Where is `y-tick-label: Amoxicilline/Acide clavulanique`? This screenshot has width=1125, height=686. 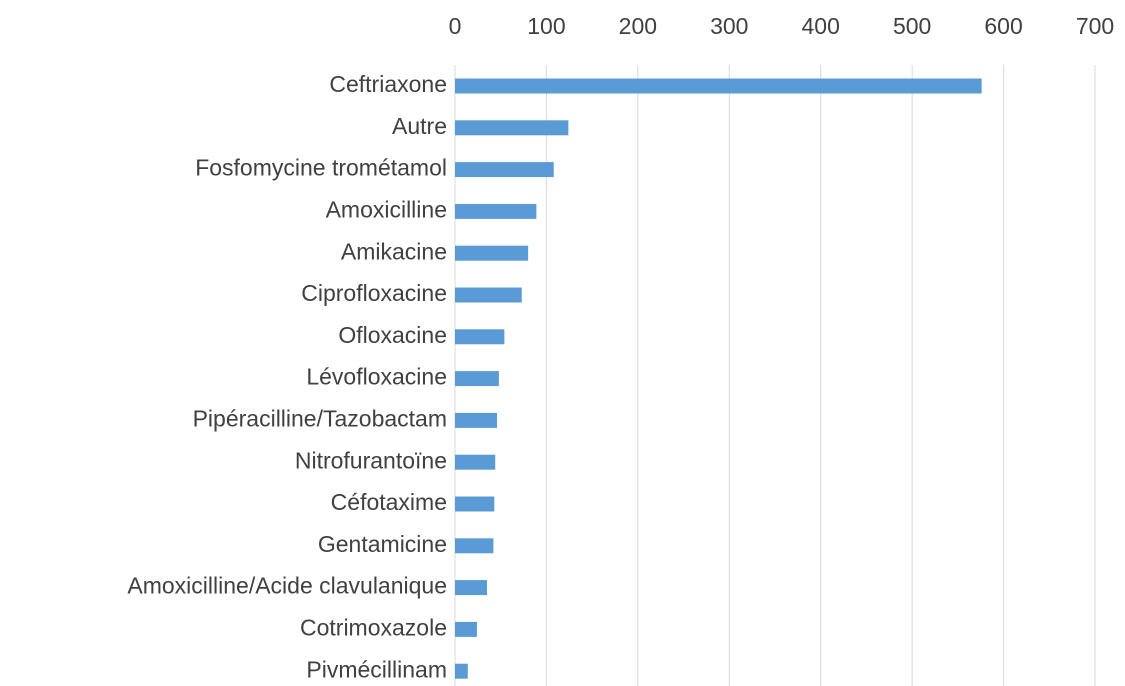
y-tick-label: Amoxicilline/Acide clavulanique is located at coordinates (287, 586).